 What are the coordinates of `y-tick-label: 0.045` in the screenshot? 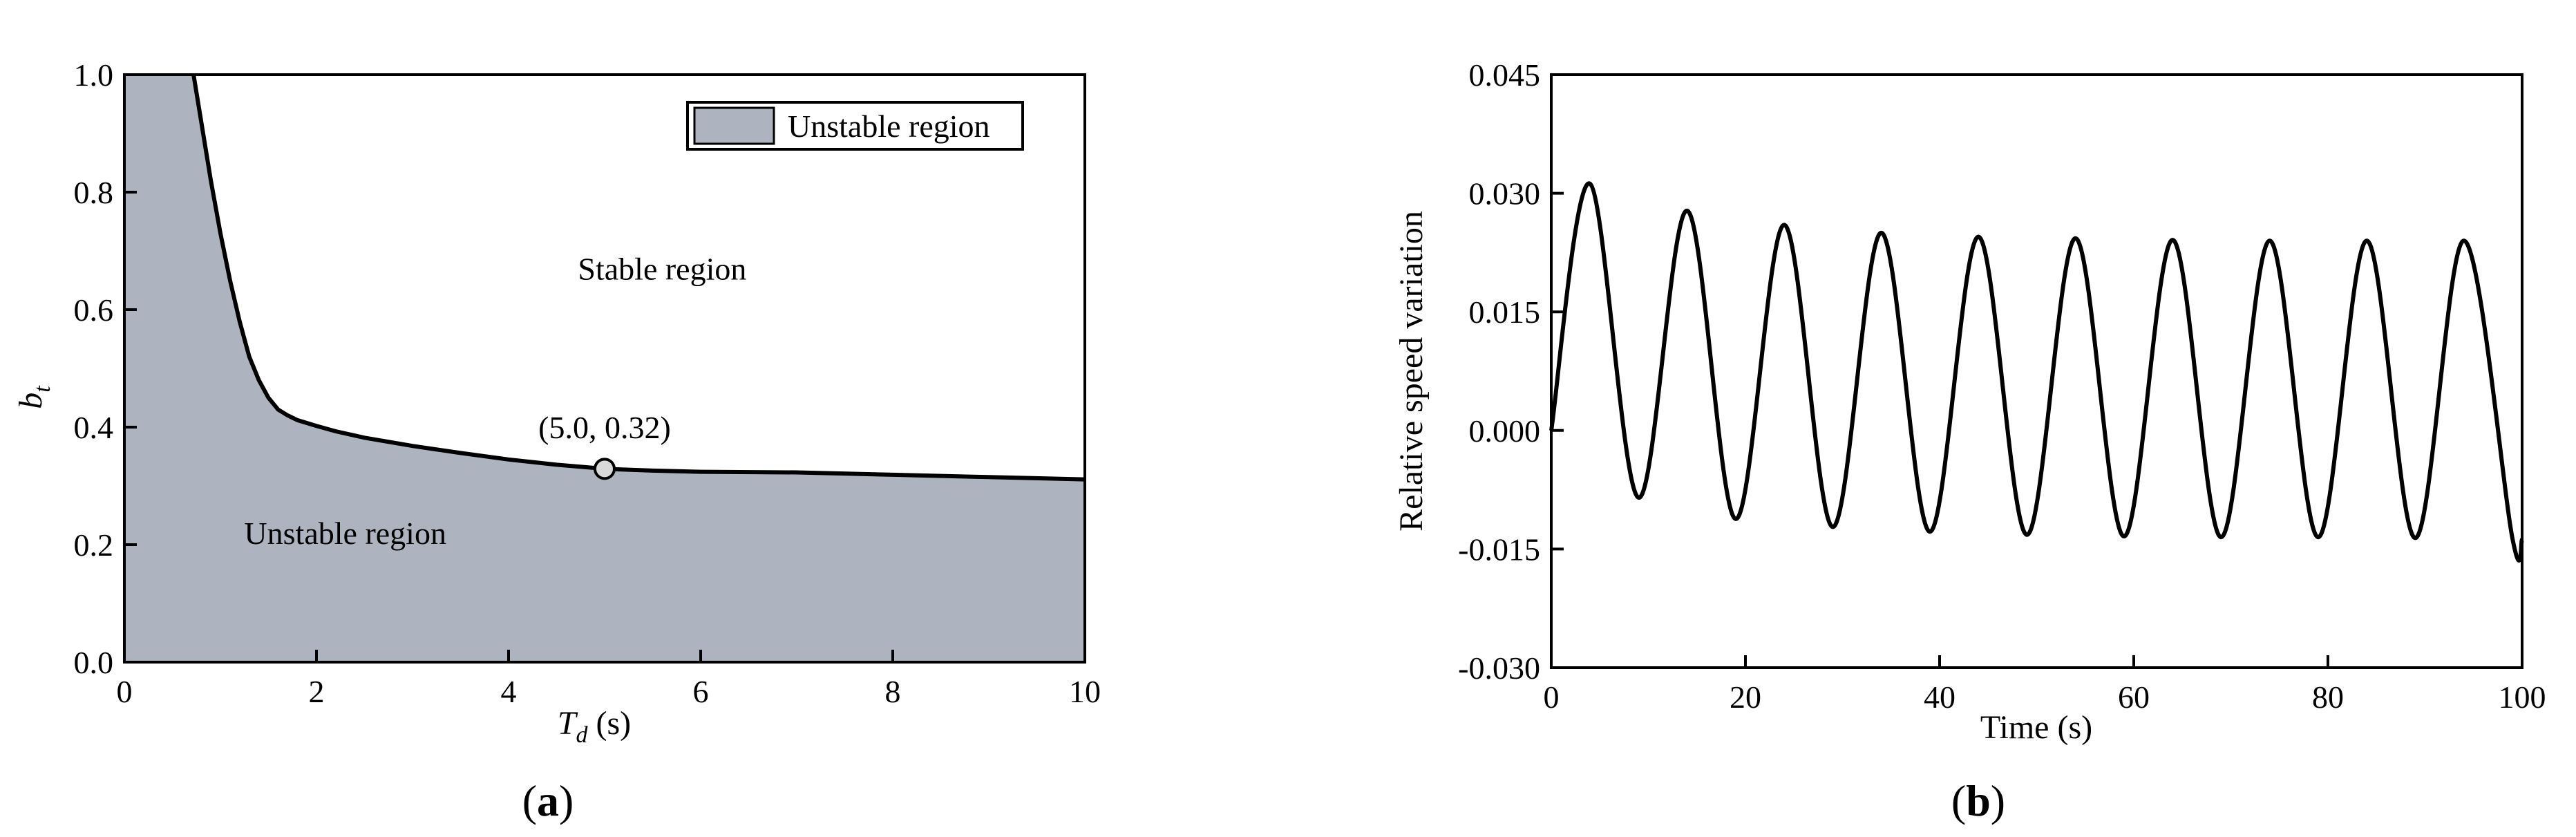 It's located at (1505, 75).